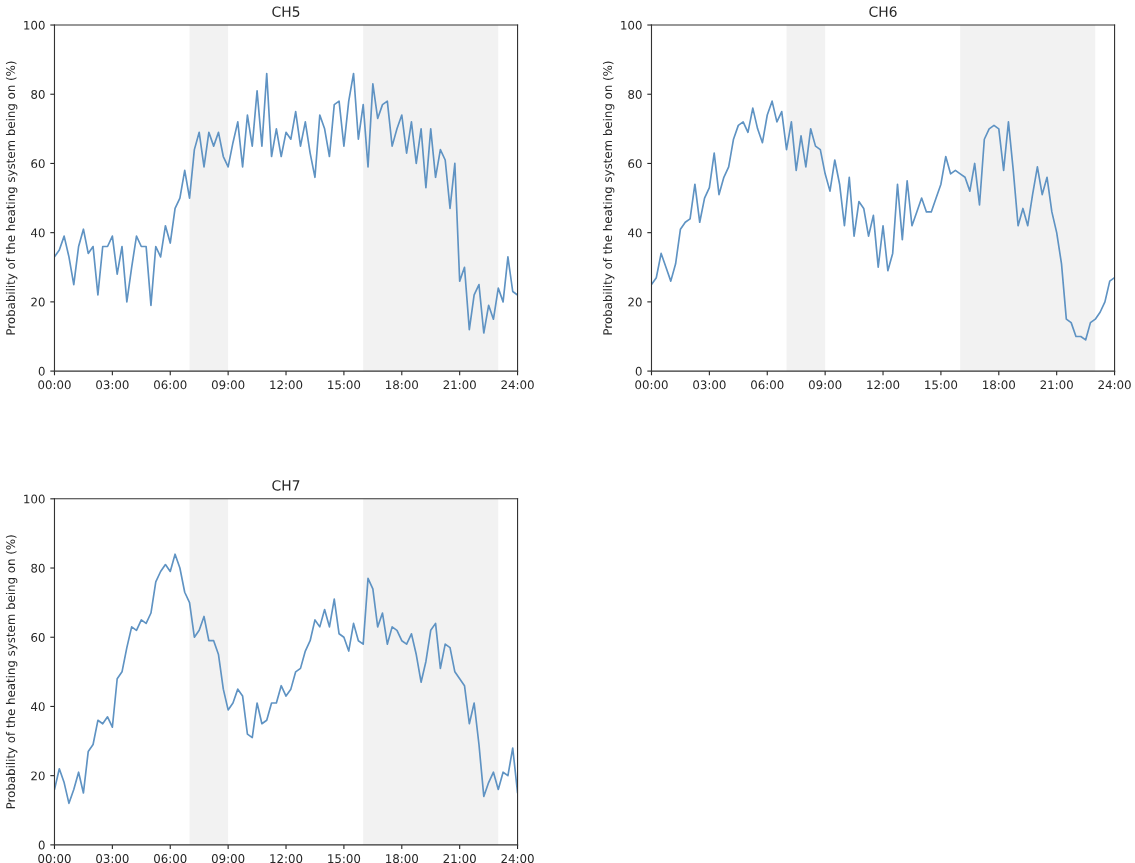 The image size is (1135, 863). Describe the element at coordinates (286, 11) in the screenshot. I see `chart-title: CH5` at that location.